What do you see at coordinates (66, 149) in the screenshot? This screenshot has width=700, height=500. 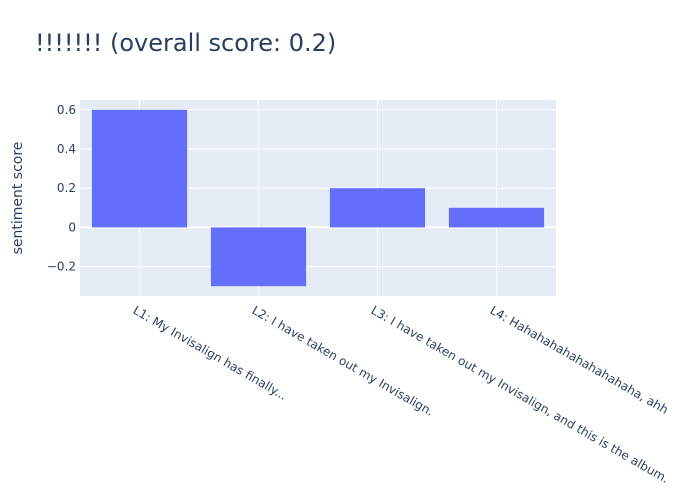 I see `y-tick-label: 0.4` at bounding box center [66, 149].